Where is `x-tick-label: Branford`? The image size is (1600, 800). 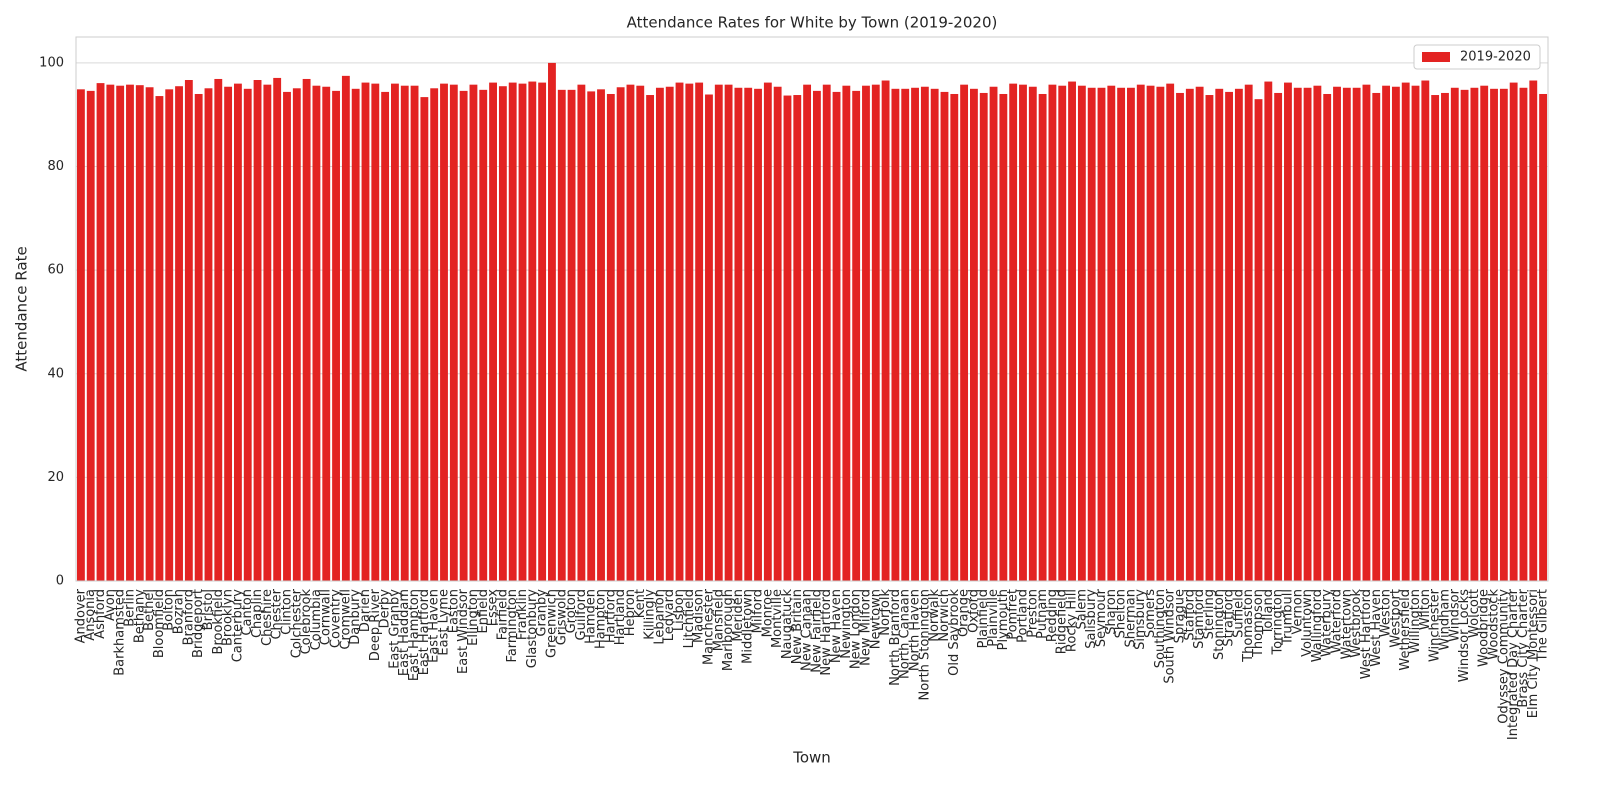 x-tick-label: Branford is located at coordinates (188, 617).